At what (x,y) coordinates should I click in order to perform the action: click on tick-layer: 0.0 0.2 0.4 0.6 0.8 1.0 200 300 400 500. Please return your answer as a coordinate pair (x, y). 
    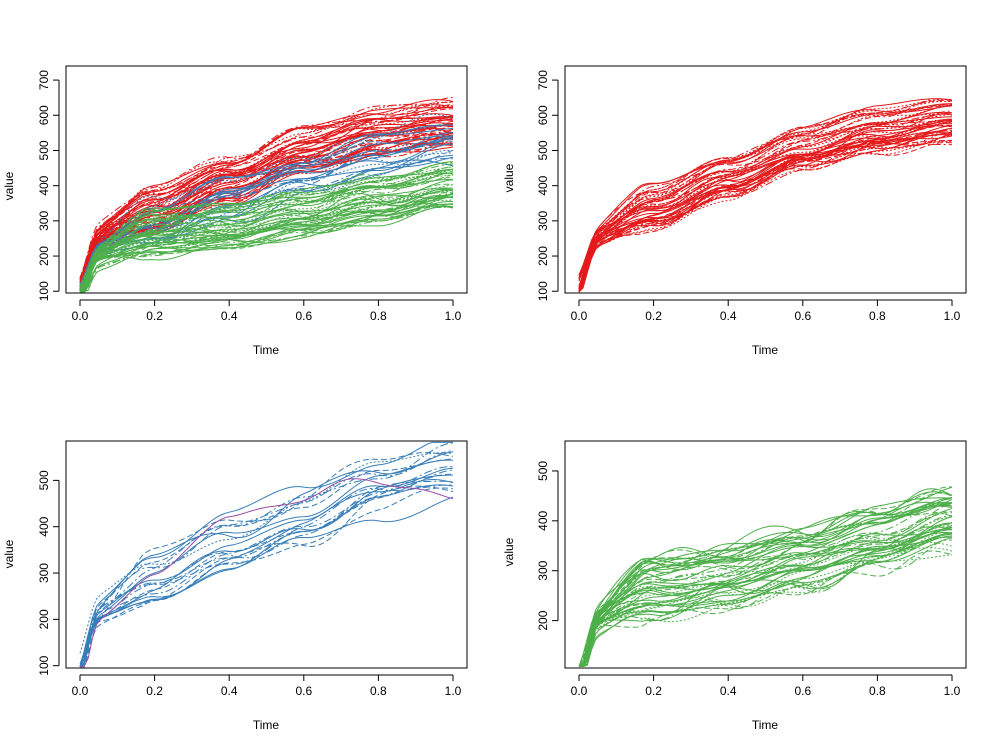
    Looking at the image, I should click on (748, 579).